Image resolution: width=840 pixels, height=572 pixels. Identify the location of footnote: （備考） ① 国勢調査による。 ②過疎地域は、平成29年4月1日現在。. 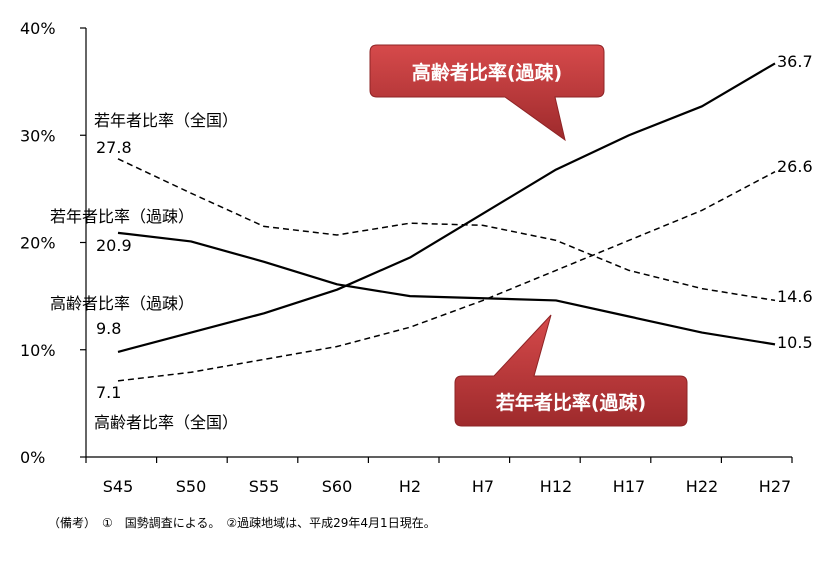
(242, 523).